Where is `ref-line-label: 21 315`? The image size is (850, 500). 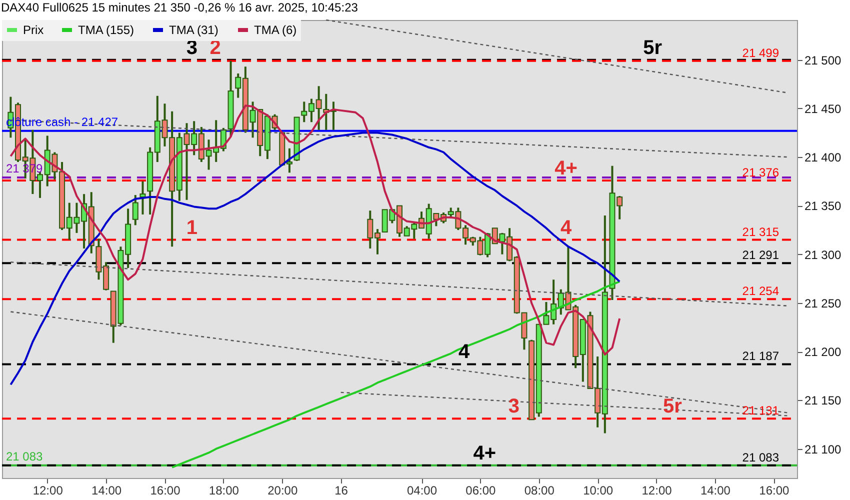 ref-line-label: 21 315 is located at coordinates (761, 231).